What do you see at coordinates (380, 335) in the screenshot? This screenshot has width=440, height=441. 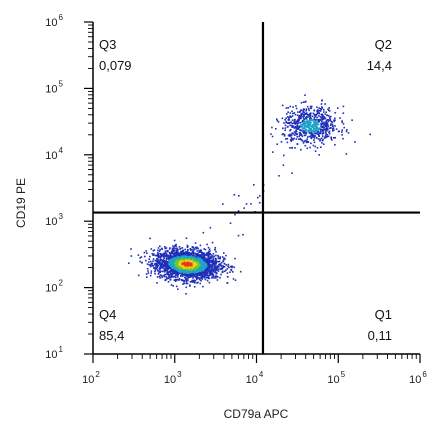 I see `quadrant-value-q1: 0,11` at bounding box center [380, 335].